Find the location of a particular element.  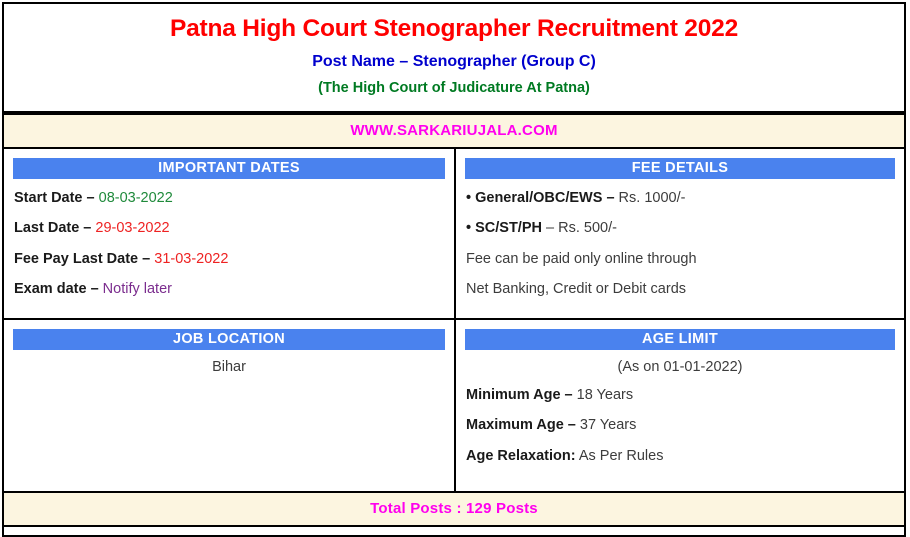

age-limit-as-on-date: (As on 01-01-2022) is located at coordinates (680, 366).